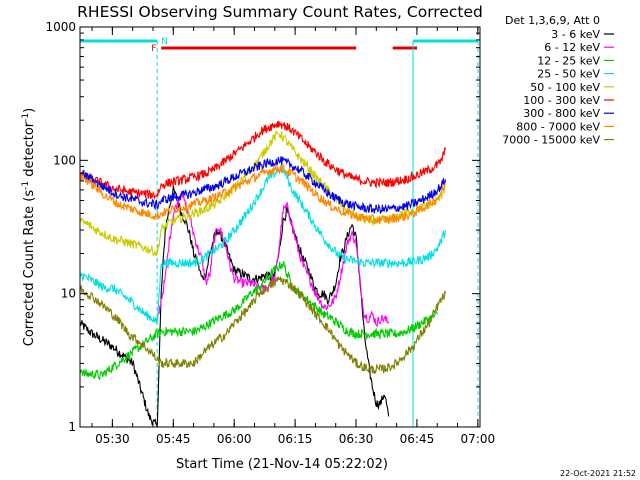 Image resolution: width=640 pixels, height=480 pixels. What do you see at coordinates (478, 439) in the screenshot?
I see `x-tick-label: 07:00` at bounding box center [478, 439].